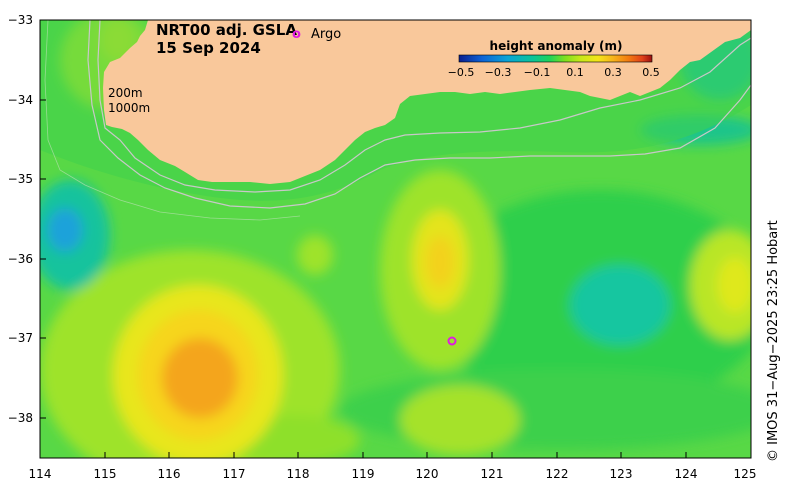 The image size is (791, 492). Describe the element at coordinates (492, 474) in the screenshot. I see `x-tick-label: 121` at that location.